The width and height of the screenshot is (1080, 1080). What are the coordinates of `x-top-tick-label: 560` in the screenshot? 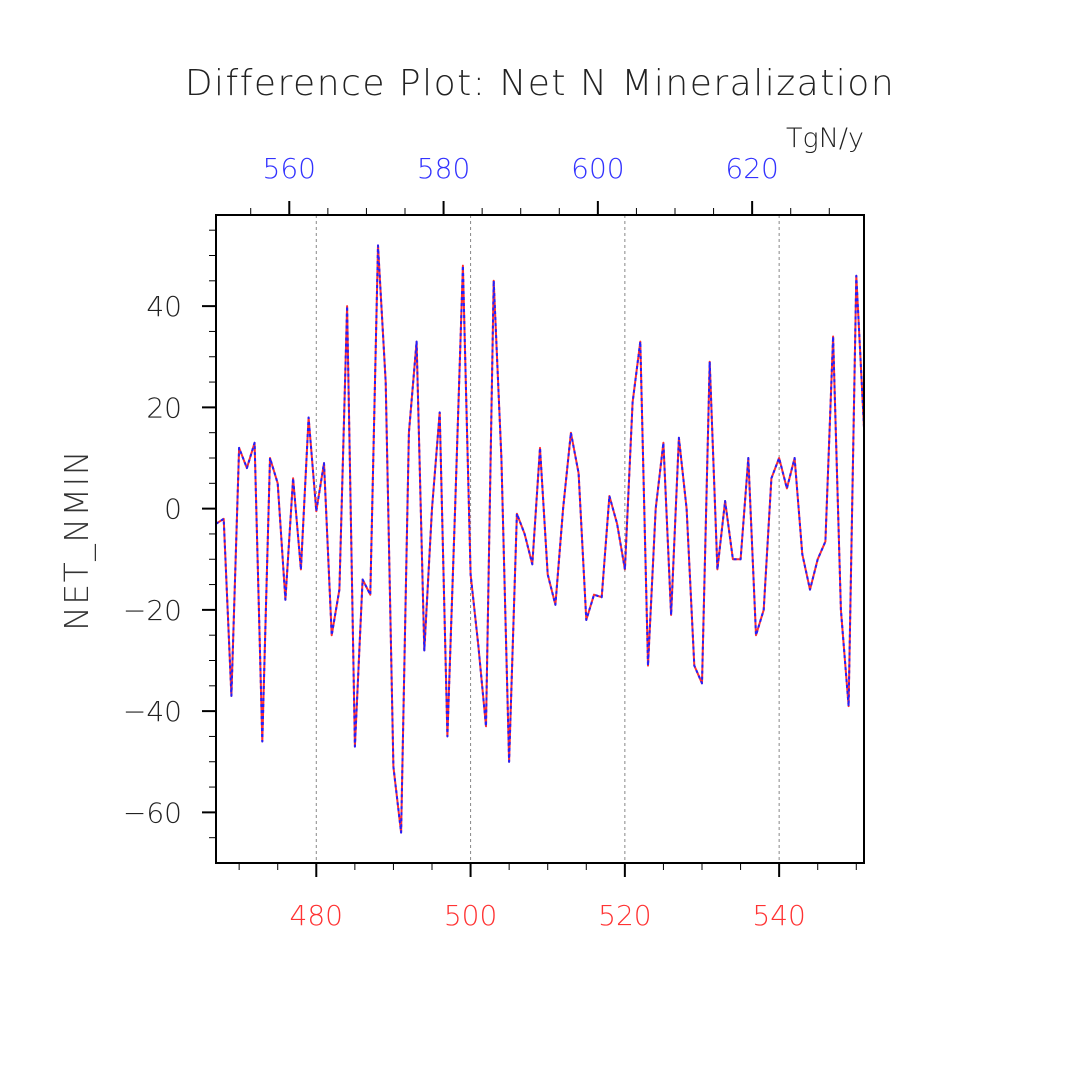 It's located at (289, 168).